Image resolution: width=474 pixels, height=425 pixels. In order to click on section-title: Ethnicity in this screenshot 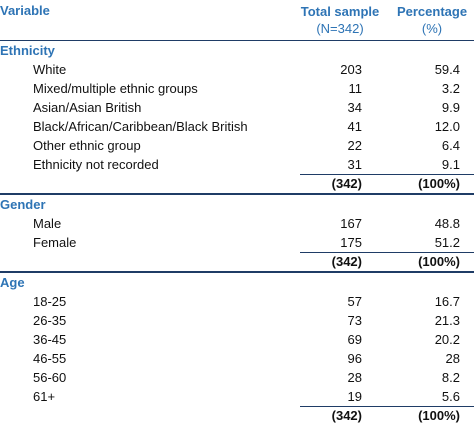, I will do `click(27, 50)`.